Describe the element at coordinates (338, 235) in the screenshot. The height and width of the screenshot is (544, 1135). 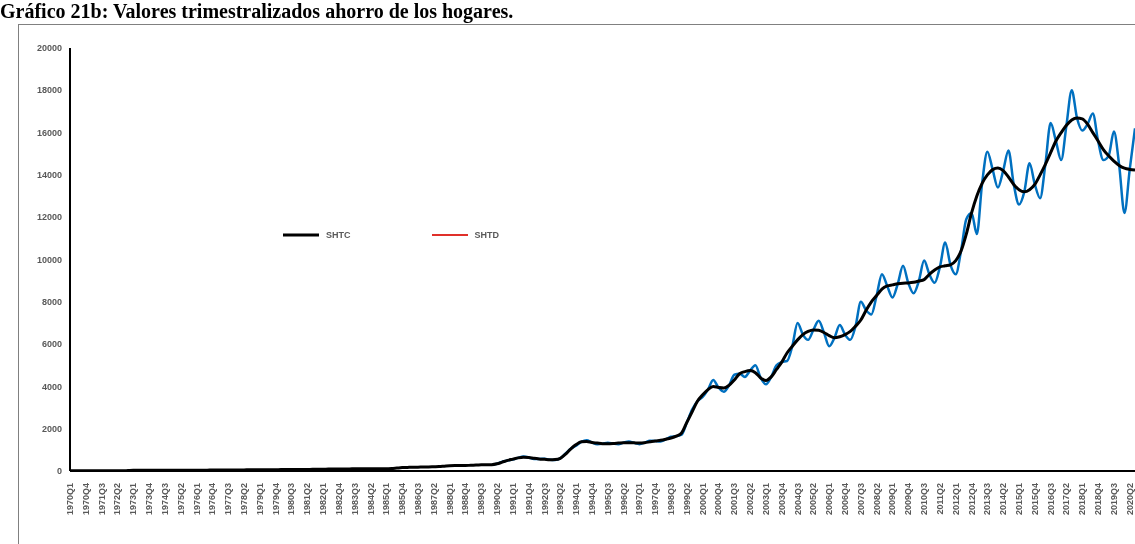
I see `legend-label: SHTC` at that location.